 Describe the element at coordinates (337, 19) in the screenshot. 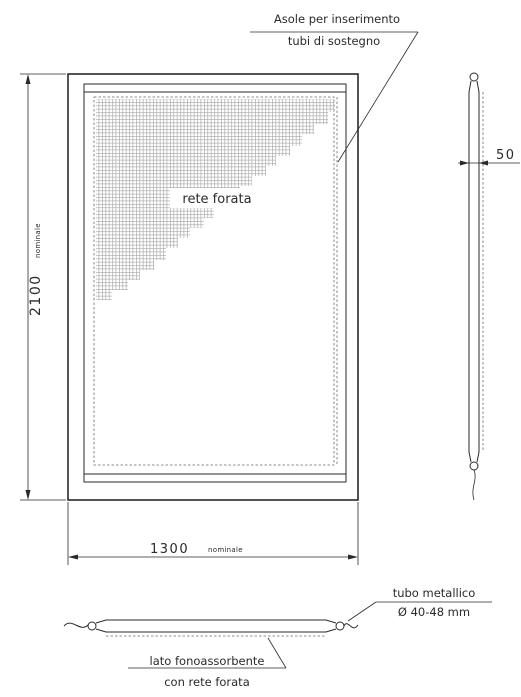

I see `slots-label-line1: Asole per inserimento` at that location.